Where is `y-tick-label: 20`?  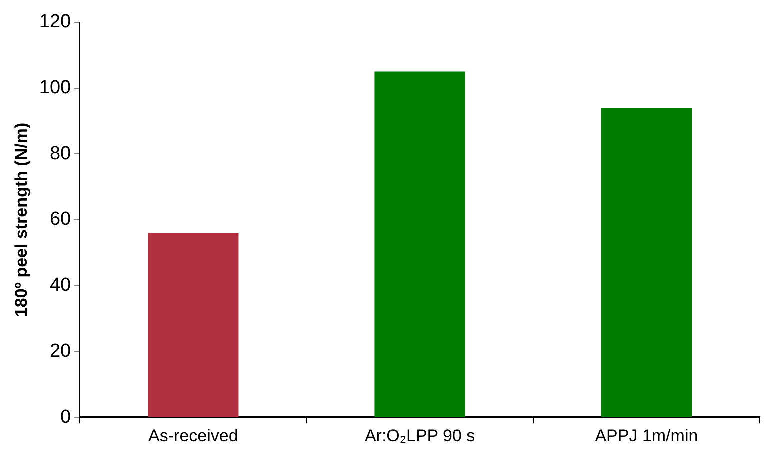
y-tick-label: 20 is located at coordinates (61, 351).